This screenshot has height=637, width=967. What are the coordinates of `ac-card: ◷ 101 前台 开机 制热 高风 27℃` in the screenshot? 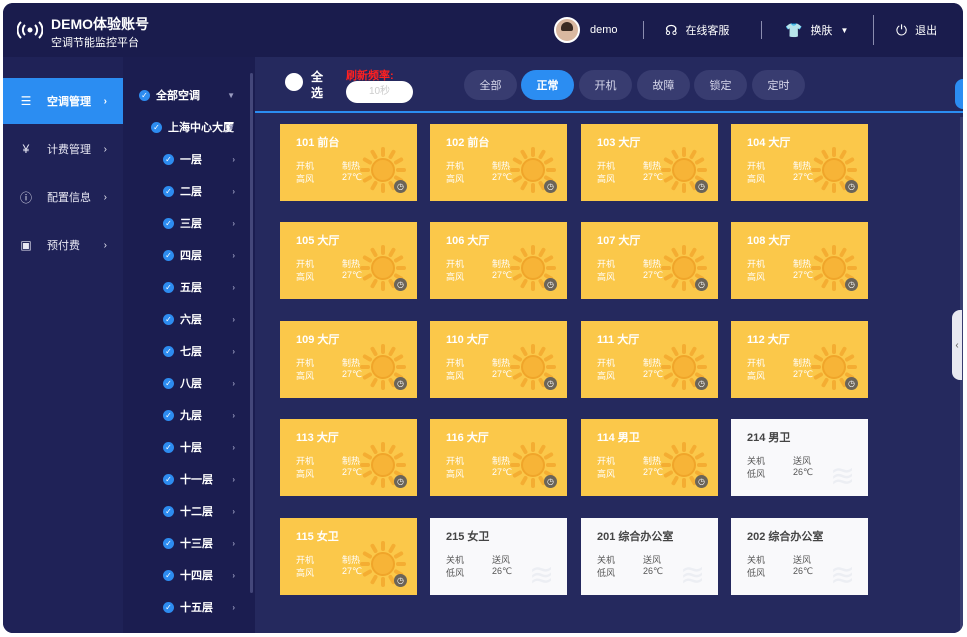 It's located at (348, 162).